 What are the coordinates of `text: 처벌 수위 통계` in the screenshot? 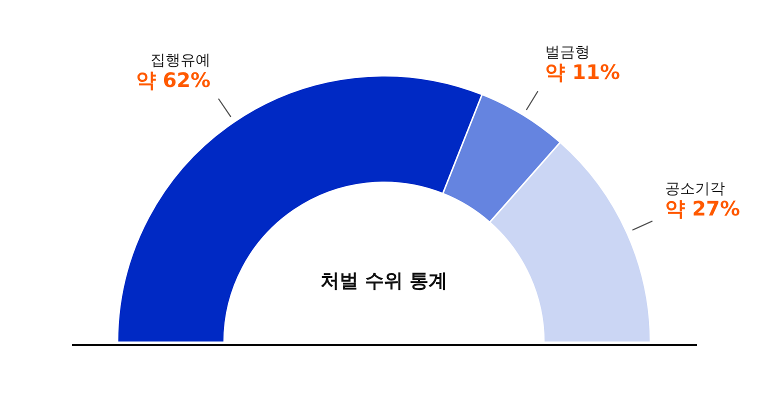 It's located at (384, 281).